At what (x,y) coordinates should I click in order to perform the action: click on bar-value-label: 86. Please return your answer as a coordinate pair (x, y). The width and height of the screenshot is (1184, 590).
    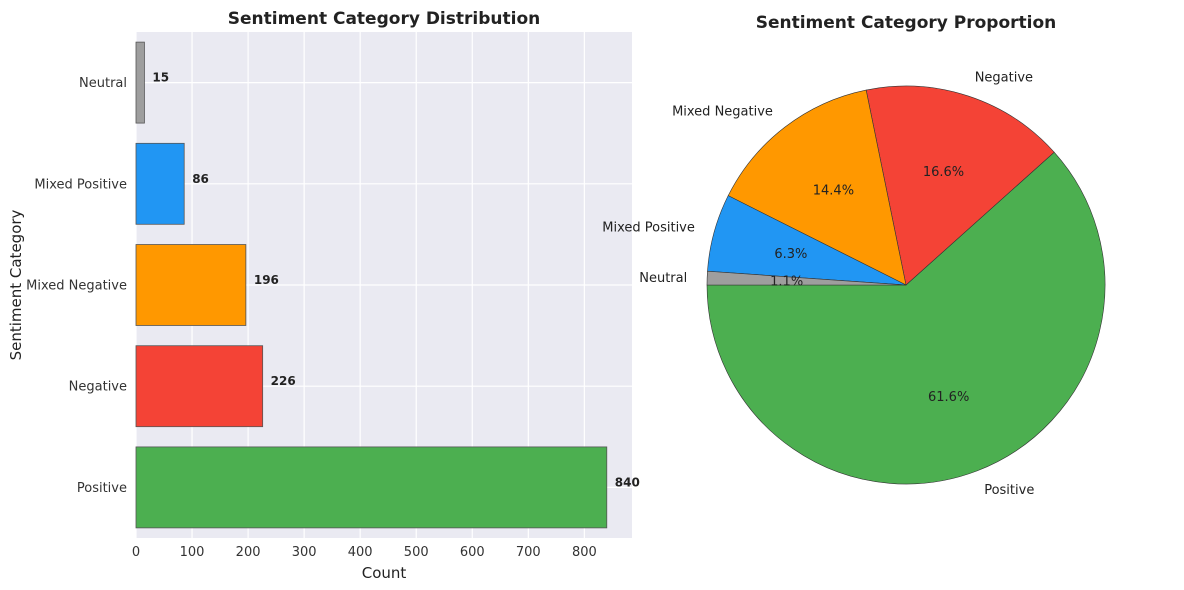
    Looking at the image, I should click on (200, 179).